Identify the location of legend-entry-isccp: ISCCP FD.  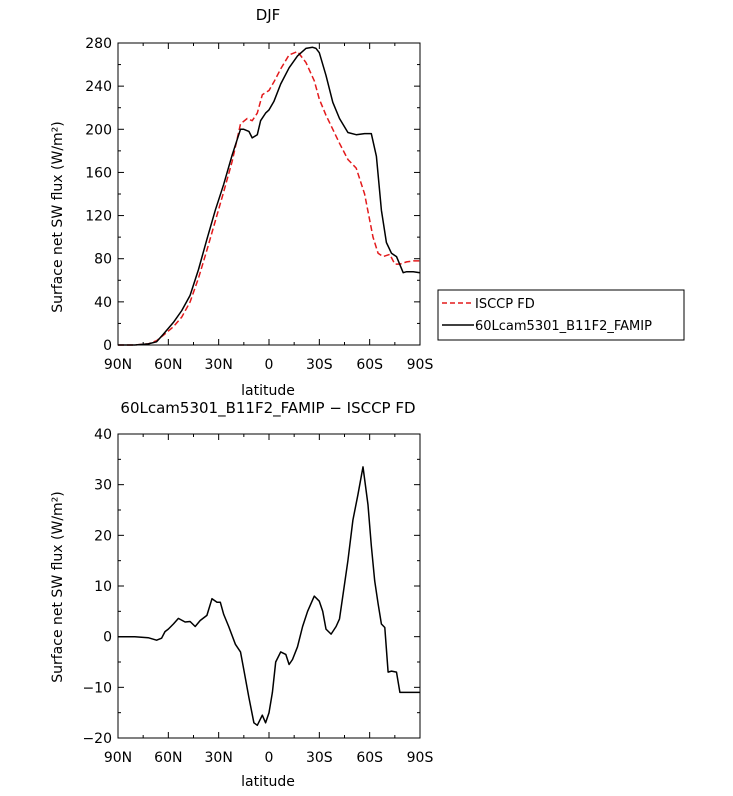
(505, 304).